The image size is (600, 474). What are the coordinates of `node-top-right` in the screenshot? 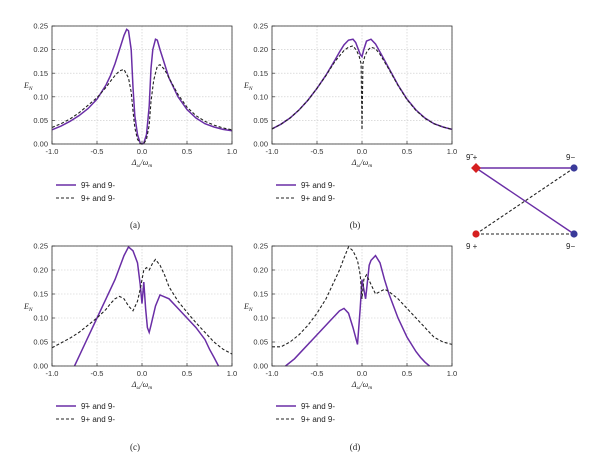 It's located at (574, 168).